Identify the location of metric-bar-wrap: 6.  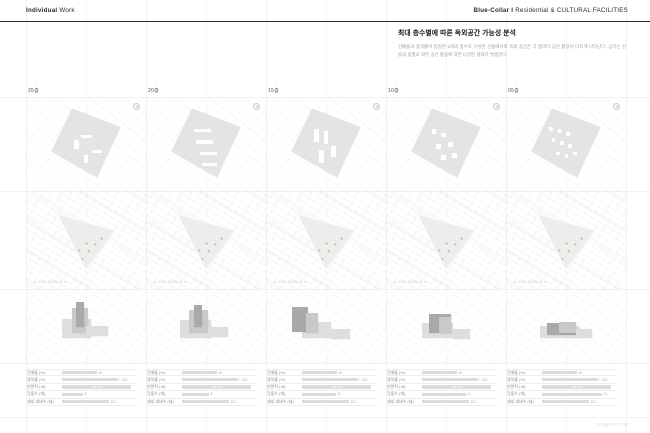
(99, 394).